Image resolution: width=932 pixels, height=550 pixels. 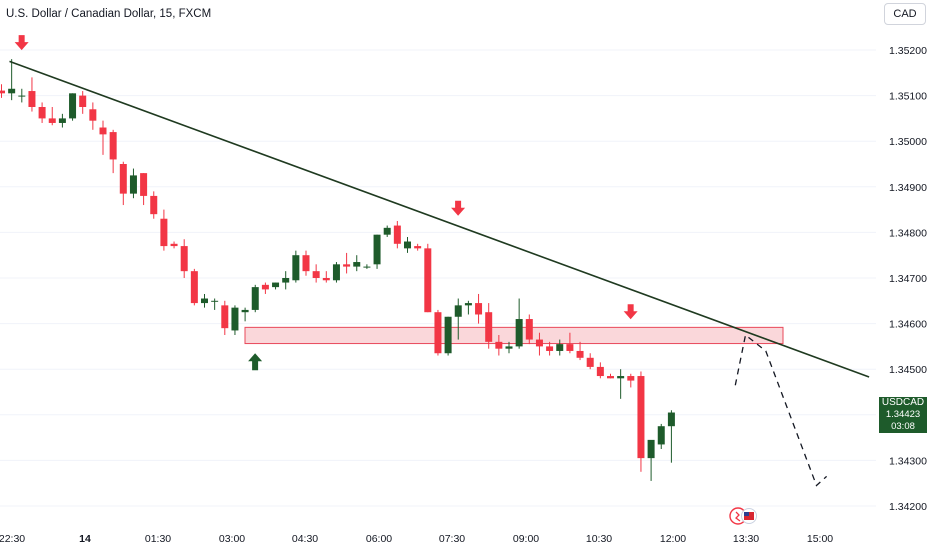 I want to click on y-tick-label: 1.34800, so click(x=908, y=233).